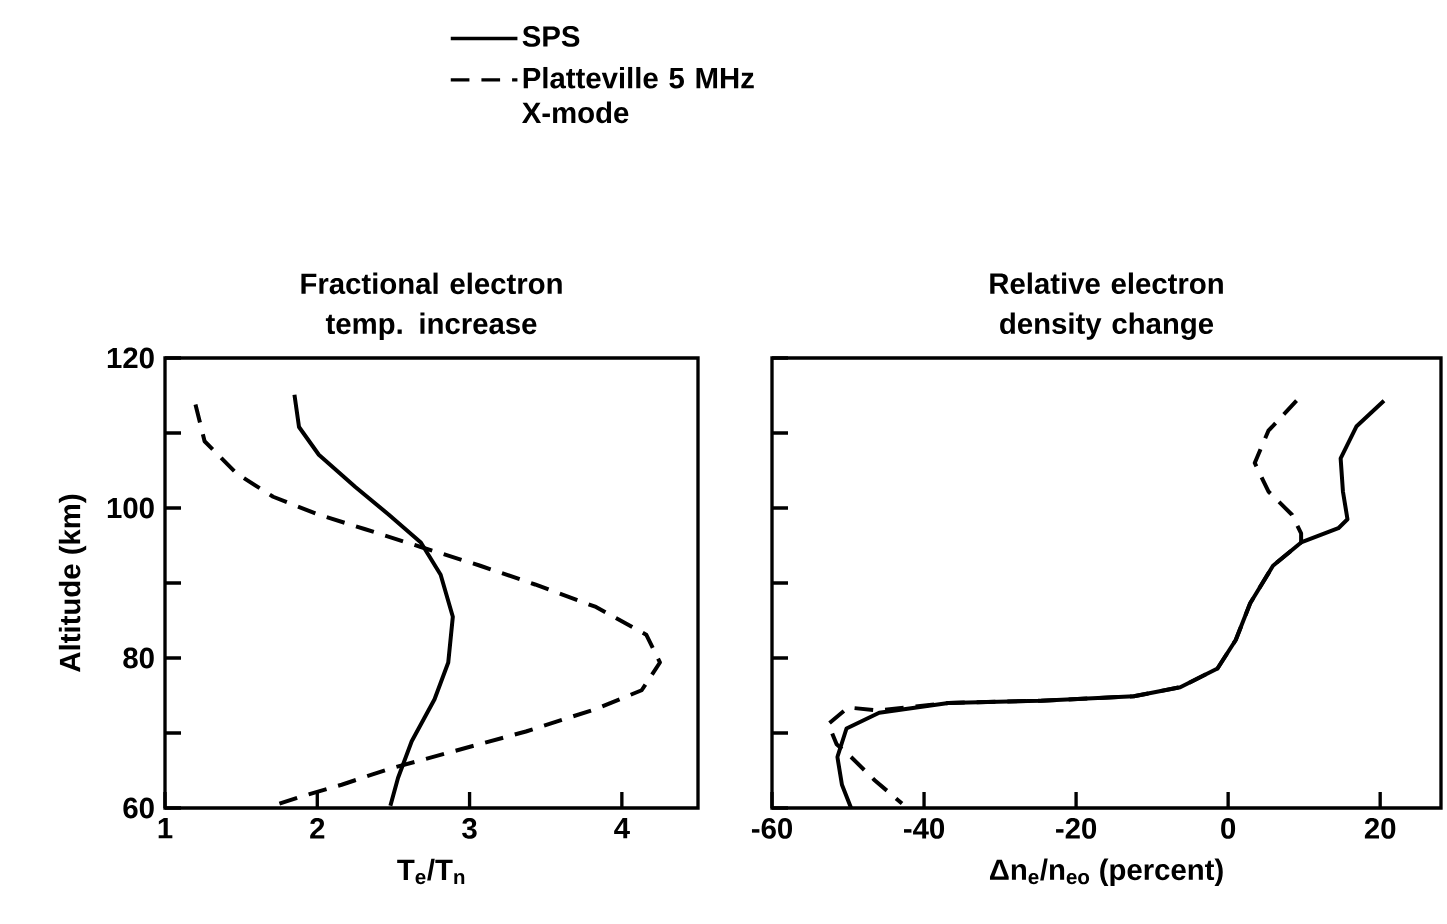 The width and height of the screenshot is (1447, 924). What do you see at coordinates (165, 828) in the screenshot?
I see `x-tick-label: 1` at bounding box center [165, 828].